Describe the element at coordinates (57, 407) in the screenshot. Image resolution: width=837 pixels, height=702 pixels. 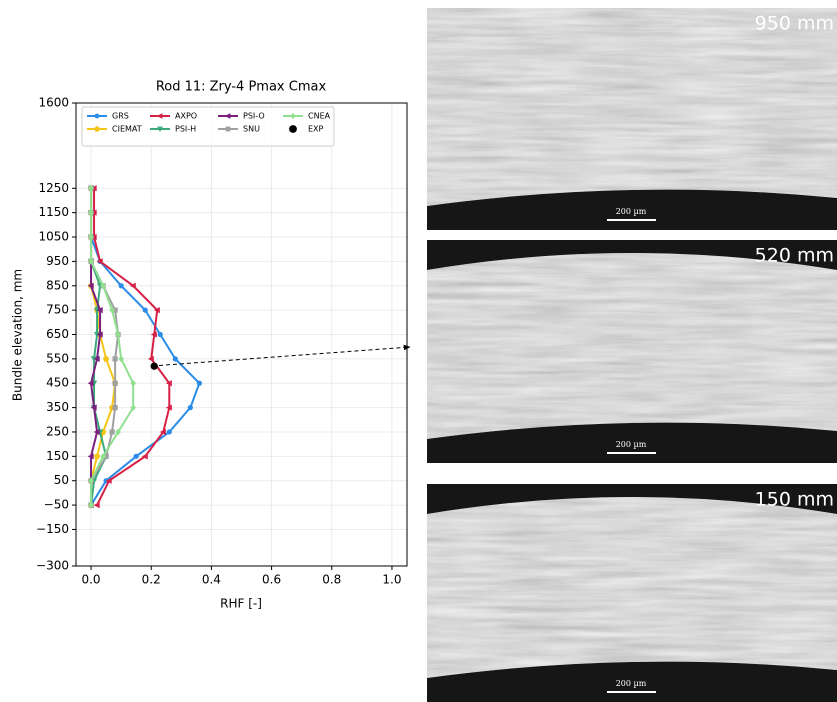
I see `y-tick-label: 350` at that location.